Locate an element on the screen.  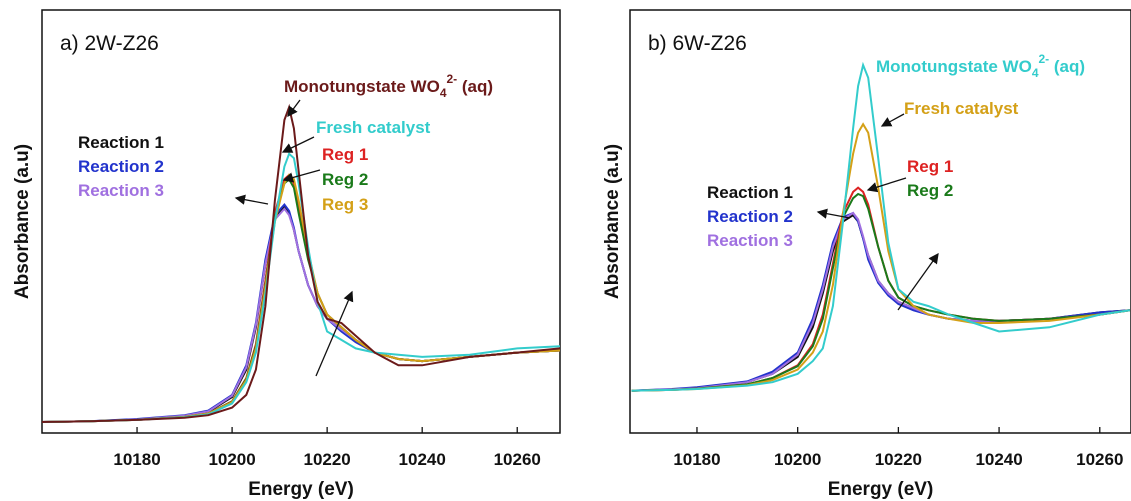
series-label: Reg 3 is located at coordinates (345, 204).